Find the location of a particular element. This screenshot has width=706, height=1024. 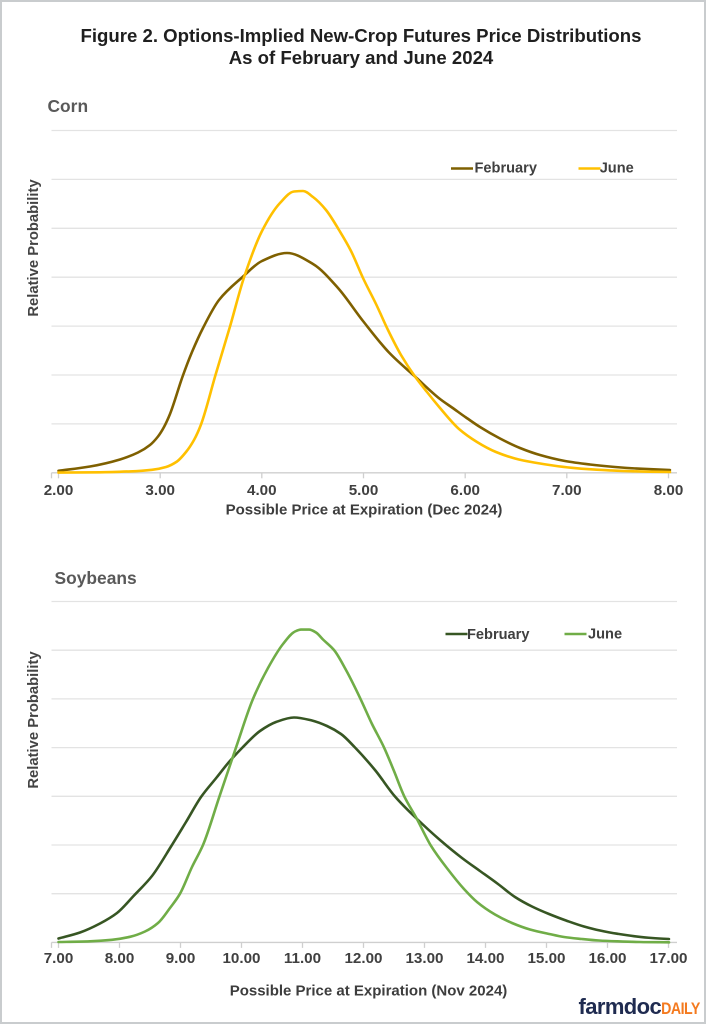

svg-text: 13.00 is located at coordinates (424, 958).